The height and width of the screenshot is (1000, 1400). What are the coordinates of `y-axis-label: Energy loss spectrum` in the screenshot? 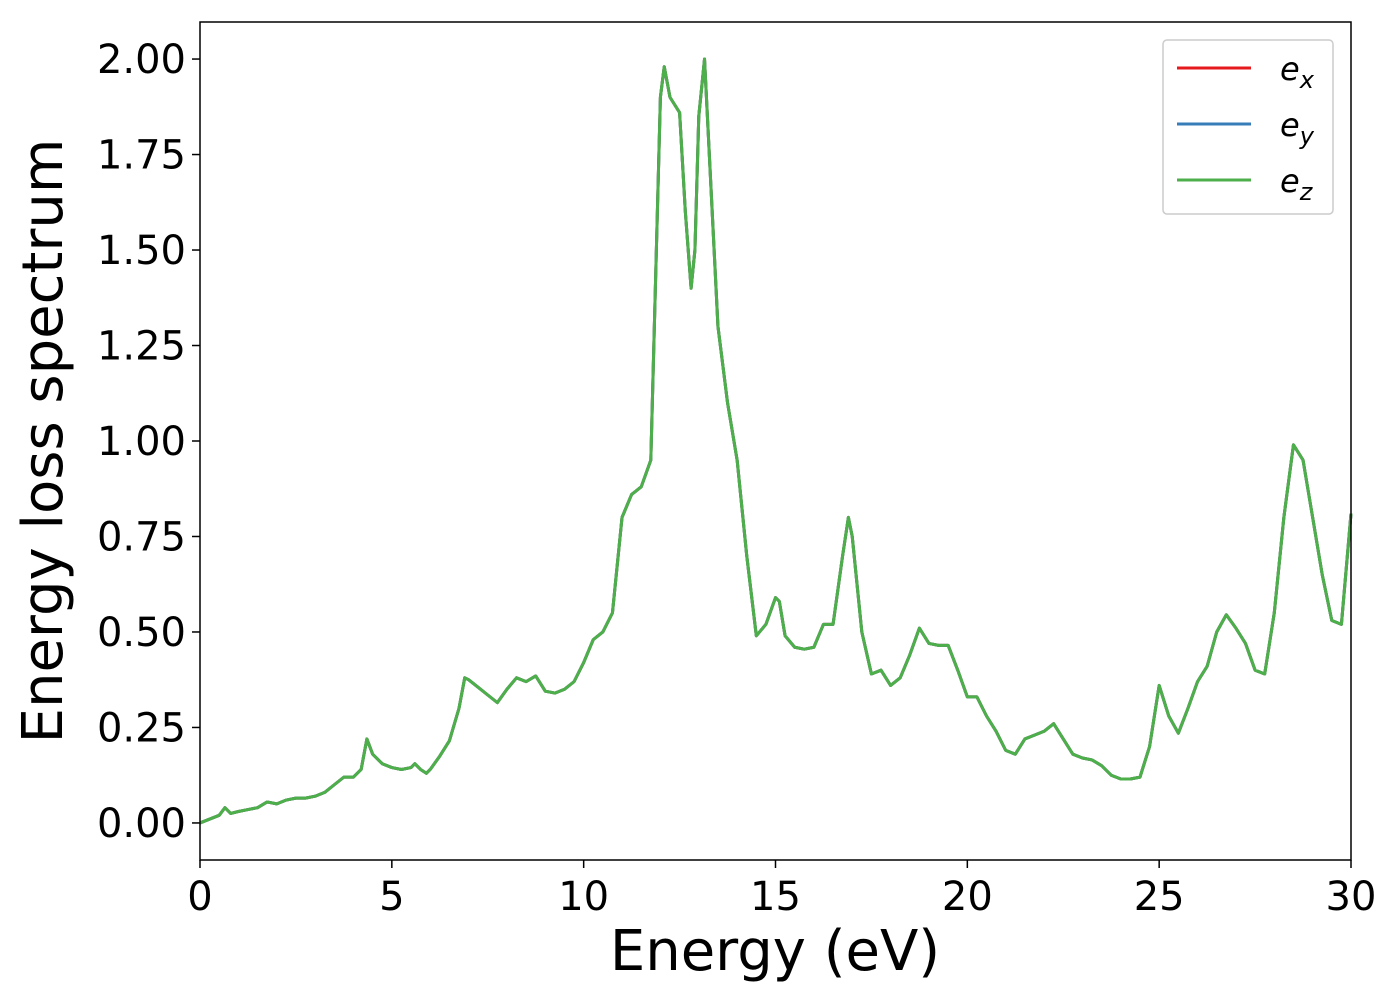 It's located at (43, 441).